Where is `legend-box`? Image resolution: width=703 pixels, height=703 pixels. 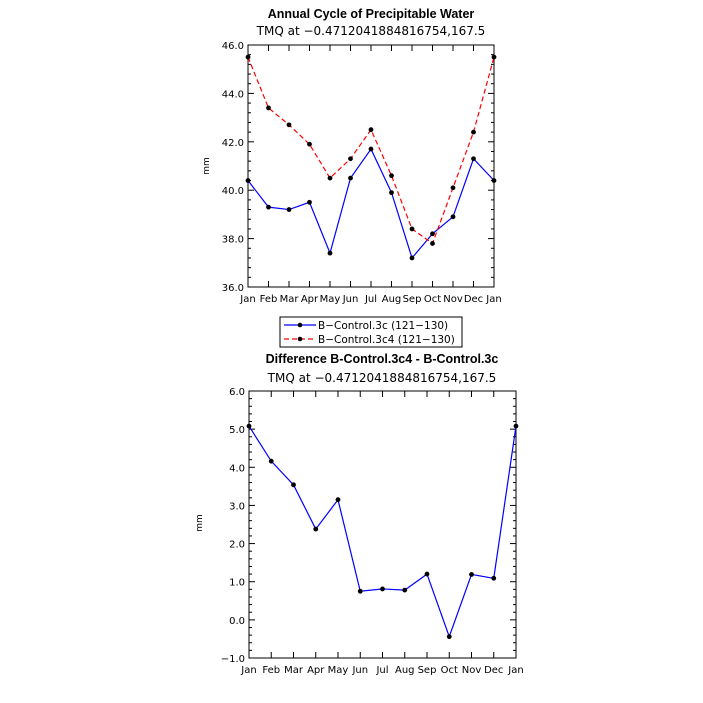 legend-box is located at coordinates (371, 332).